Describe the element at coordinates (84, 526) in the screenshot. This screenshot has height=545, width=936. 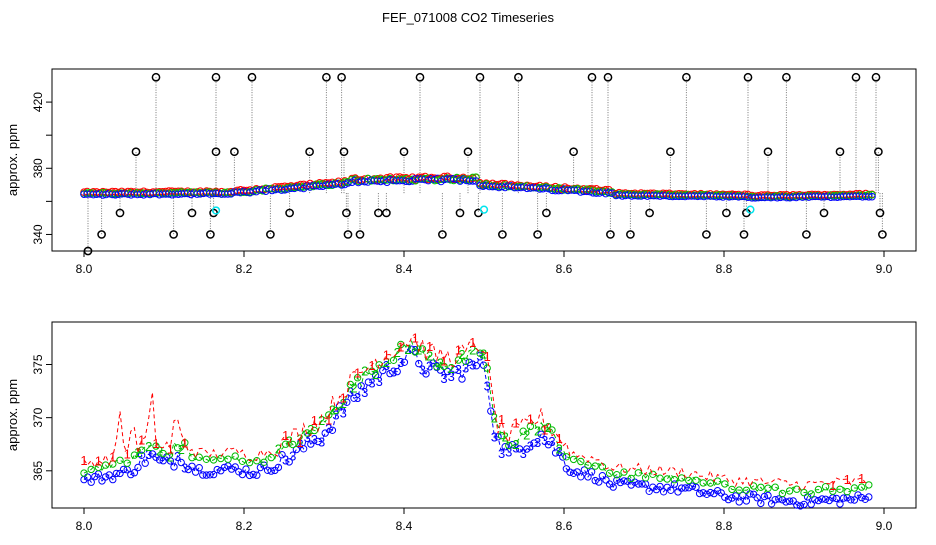
I see `bottom-x-tick-label: 8.0` at that location.